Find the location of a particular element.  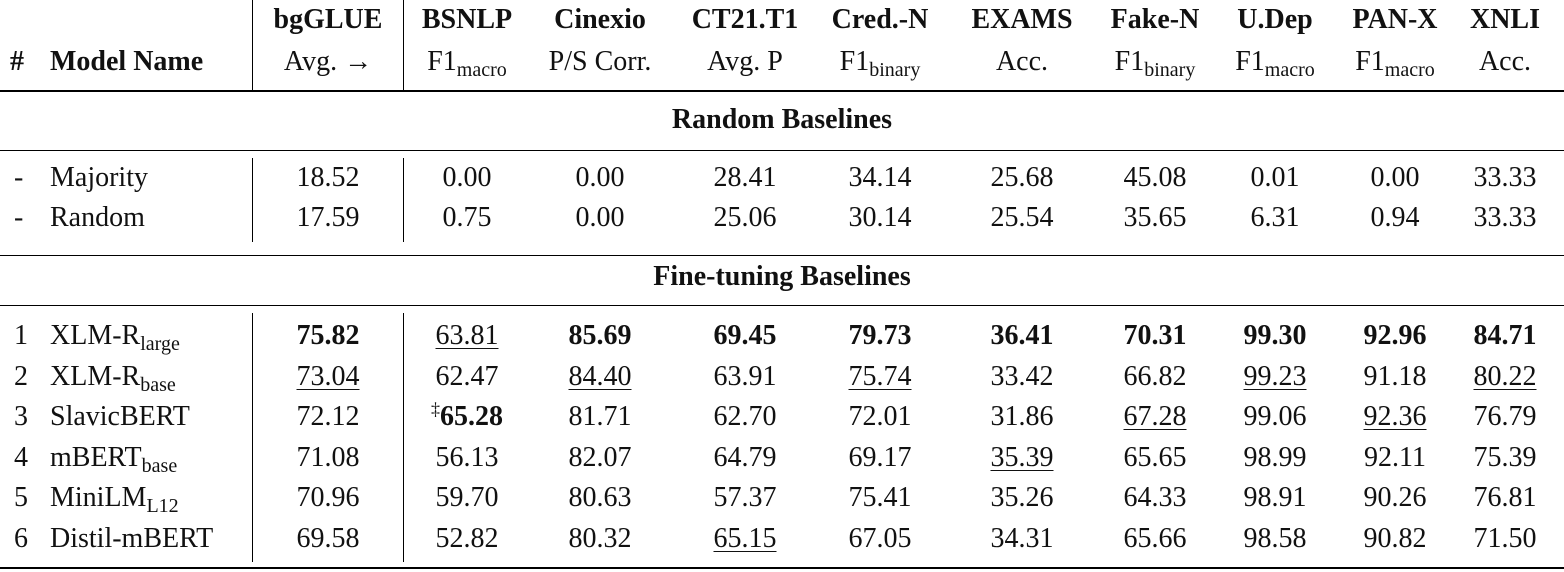

score-cell: 6.31 is located at coordinates (1275, 218).